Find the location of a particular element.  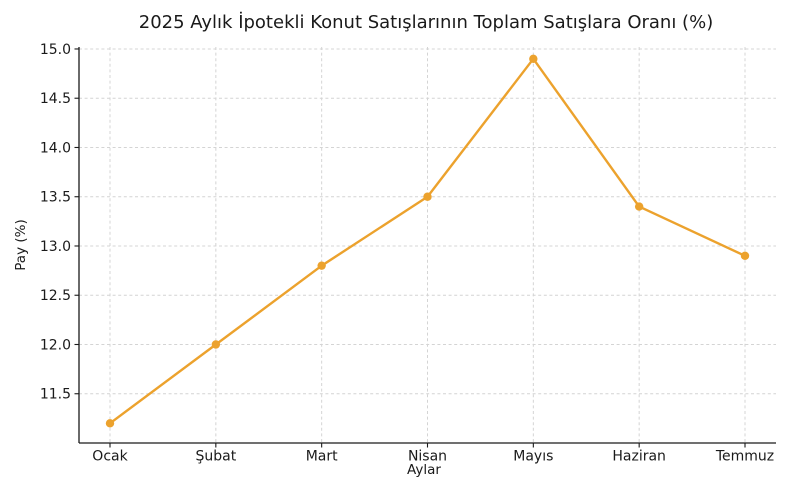

y-tick-label: 12.0 is located at coordinates (55, 345).